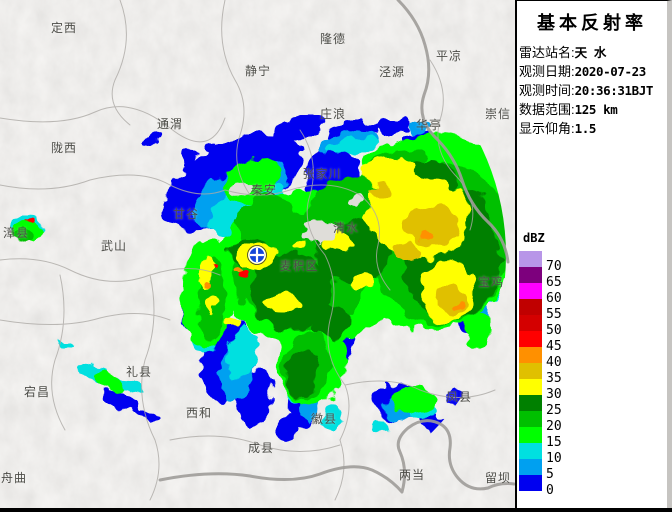 The width and height of the screenshot is (672, 512). I want to click on legend-entry: 20, so click(589, 422).